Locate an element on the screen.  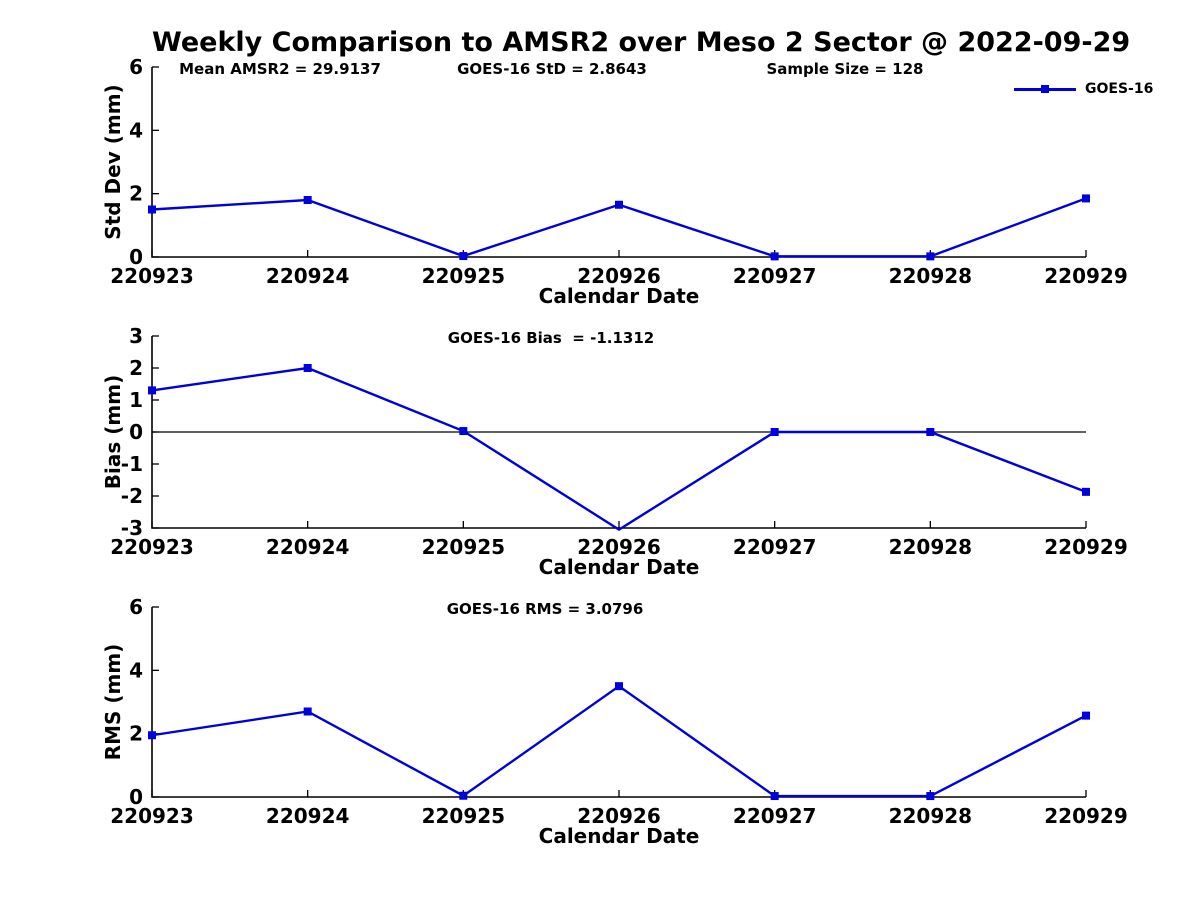
y-axis-label: Bias (mm) is located at coordinates (113, 432).